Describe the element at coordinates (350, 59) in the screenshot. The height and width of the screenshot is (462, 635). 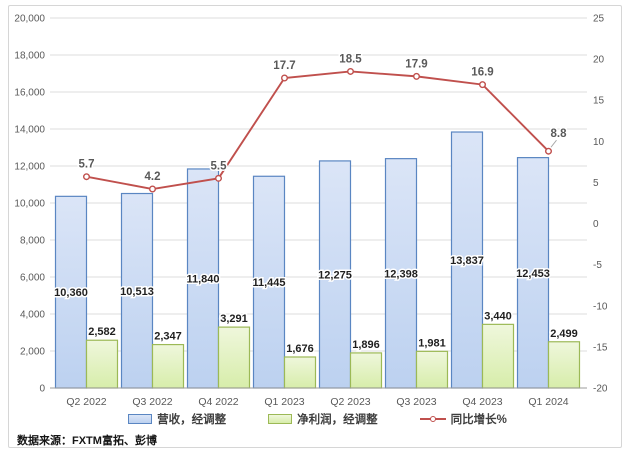
I see `yoy-data-label: 18.5` at that location.